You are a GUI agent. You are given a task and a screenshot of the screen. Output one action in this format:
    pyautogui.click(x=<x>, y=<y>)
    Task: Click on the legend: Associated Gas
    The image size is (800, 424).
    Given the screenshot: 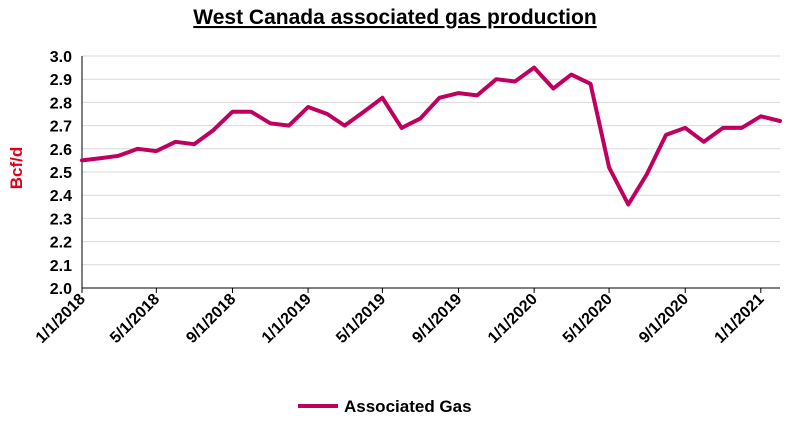 What is the action you would take?
    pyautogui.click(x=385, y=406)
    